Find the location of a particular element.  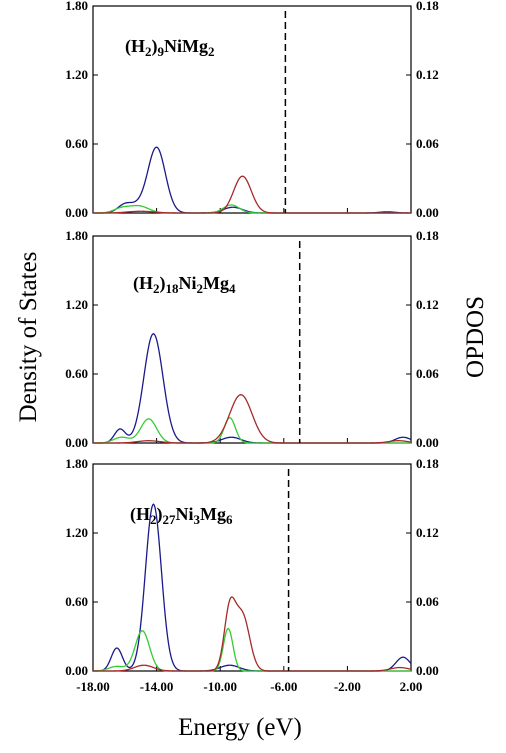

y-axis-left-title: Density of States is located at coordinates (28, 337).